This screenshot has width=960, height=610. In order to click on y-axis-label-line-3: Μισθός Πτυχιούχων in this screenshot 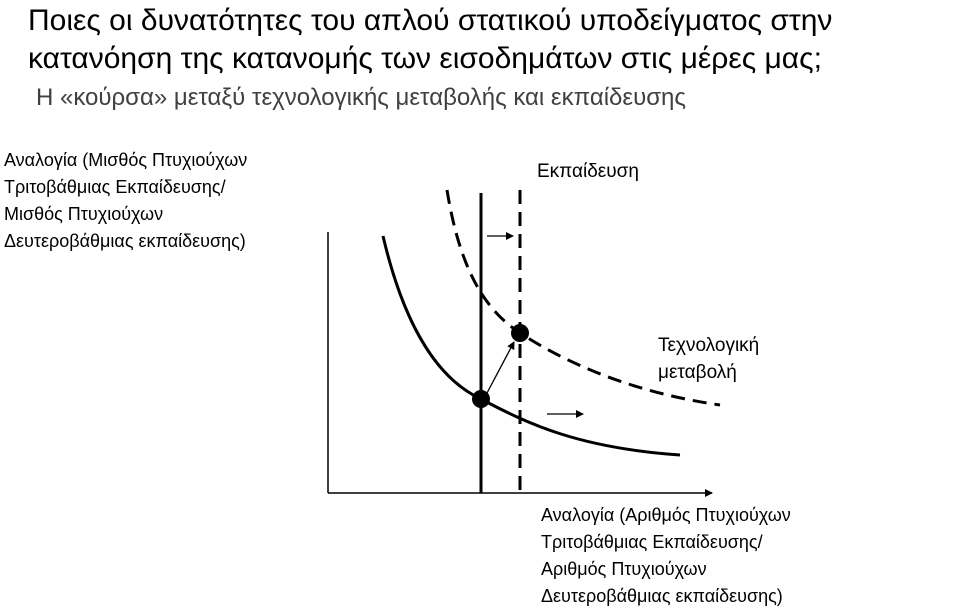, I will do `click(84, 214)`.